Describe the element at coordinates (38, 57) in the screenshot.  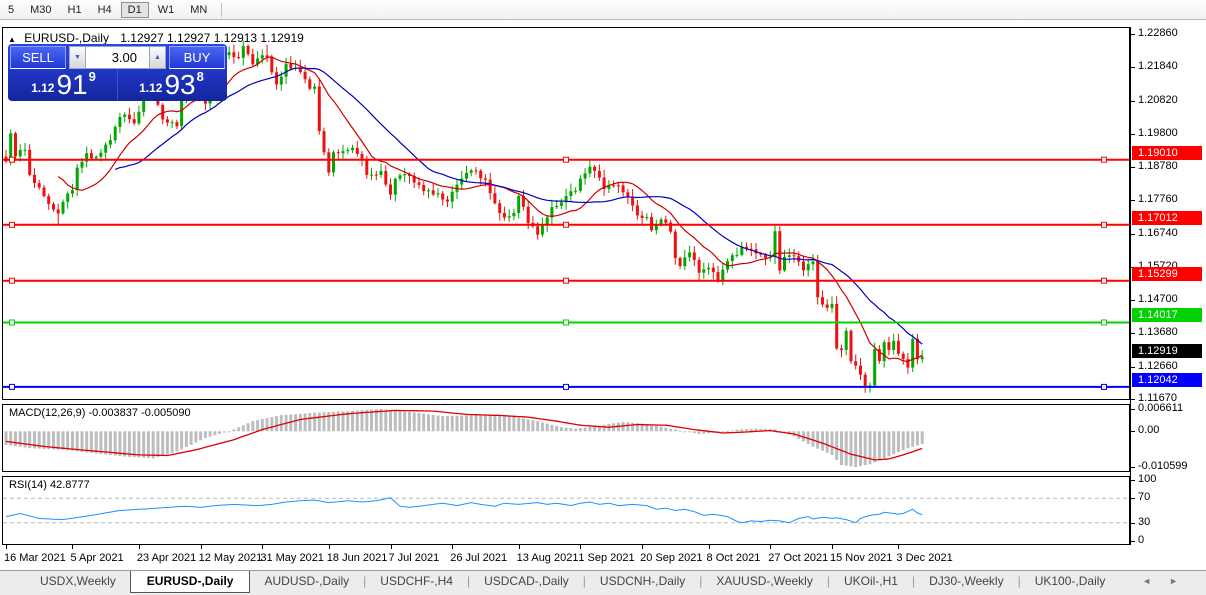
I see `sell-button: SELL` at that location.